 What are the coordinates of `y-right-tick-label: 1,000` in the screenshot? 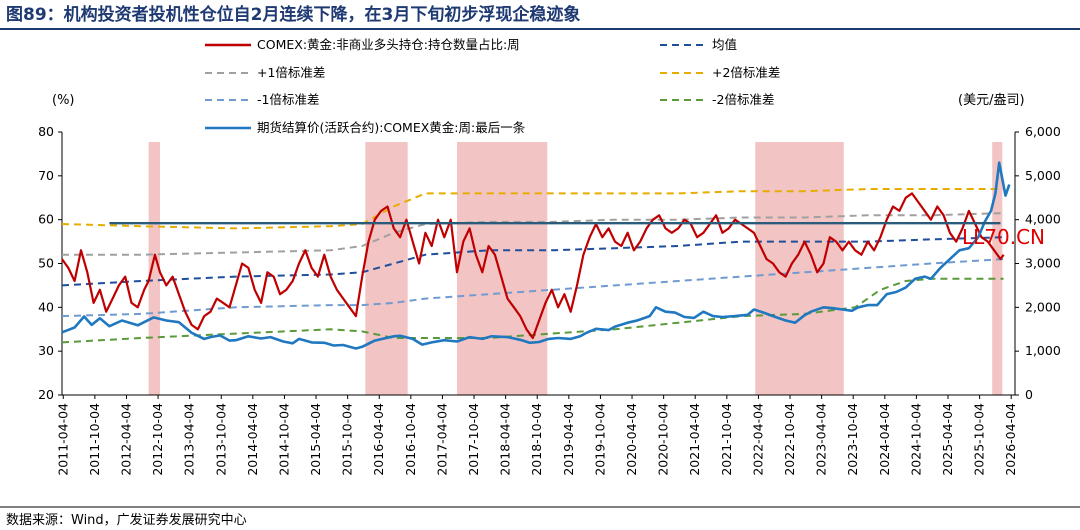 It's located at (1043, 350).